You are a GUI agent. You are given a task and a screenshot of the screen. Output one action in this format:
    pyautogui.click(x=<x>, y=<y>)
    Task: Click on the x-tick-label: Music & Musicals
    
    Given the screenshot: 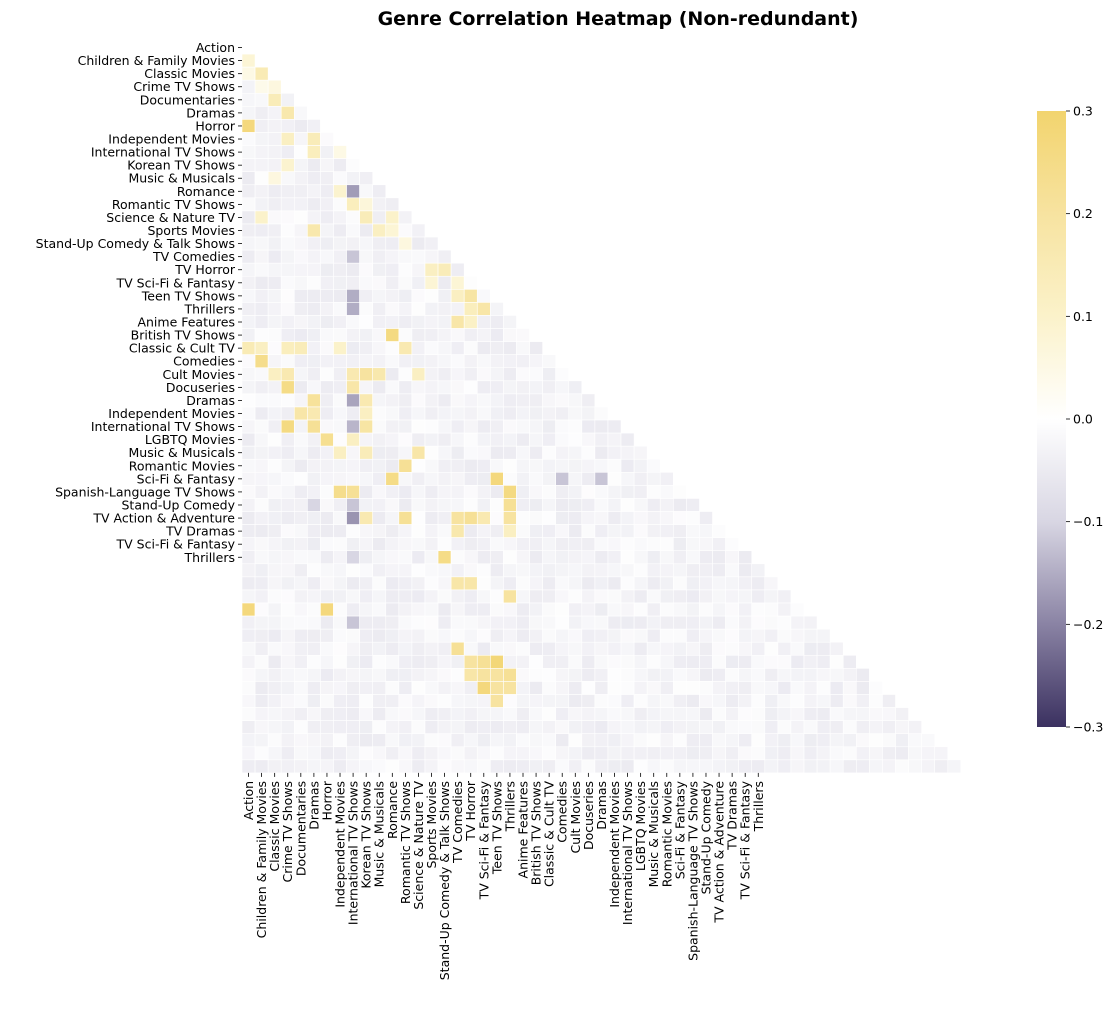 What is the action you would take?
    pyautogui.click(x=653, y=834)
    